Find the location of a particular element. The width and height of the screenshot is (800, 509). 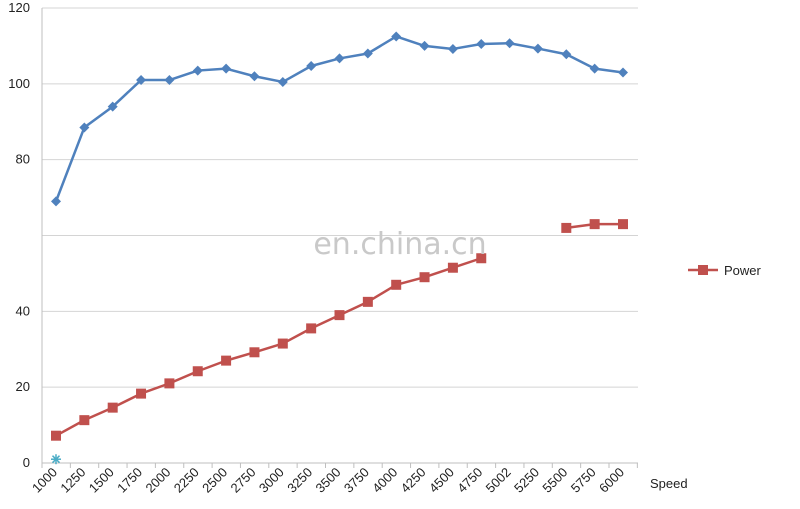

y-tick-label: 20 is located at coordinates (23, 386).